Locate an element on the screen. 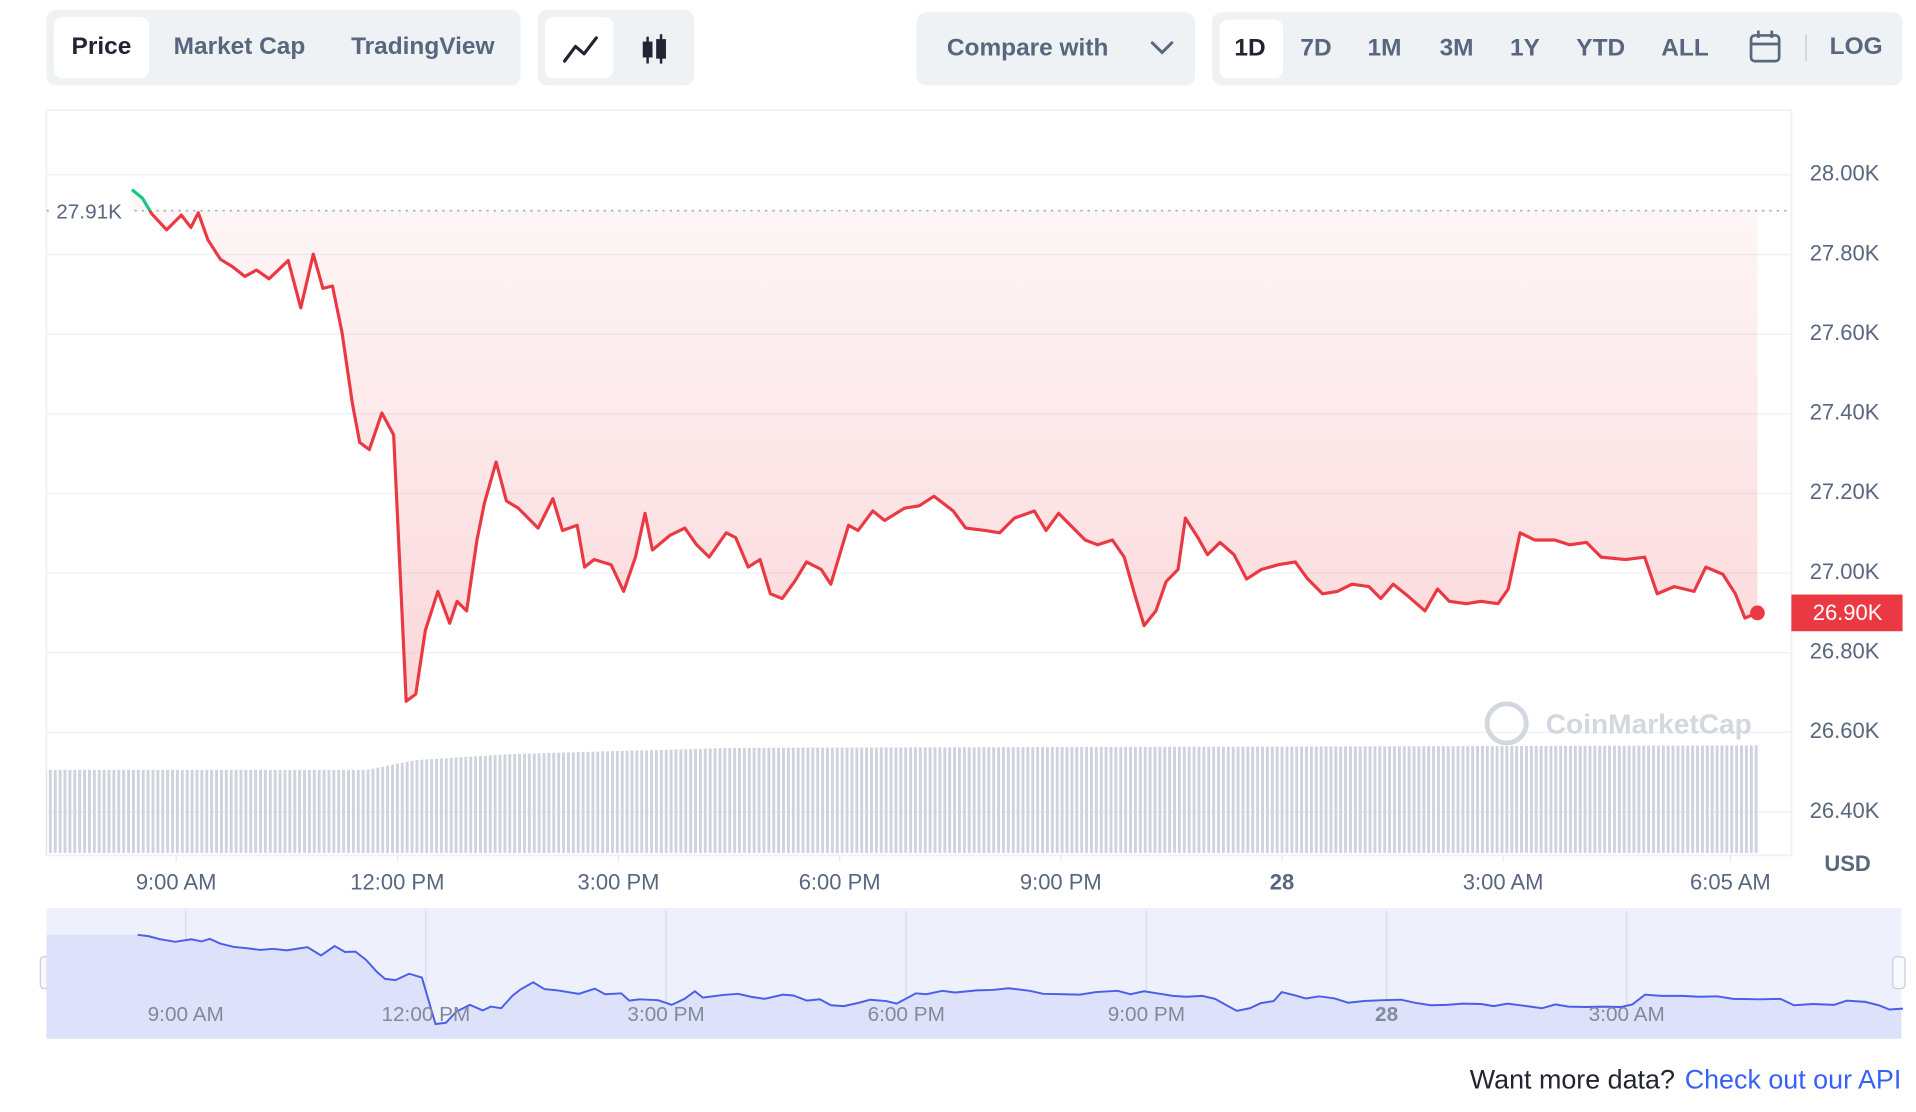 The height and width of the screenshot is (1112, 1916). watermark: CoinMarketCap is located at coordinates (1649, 723).